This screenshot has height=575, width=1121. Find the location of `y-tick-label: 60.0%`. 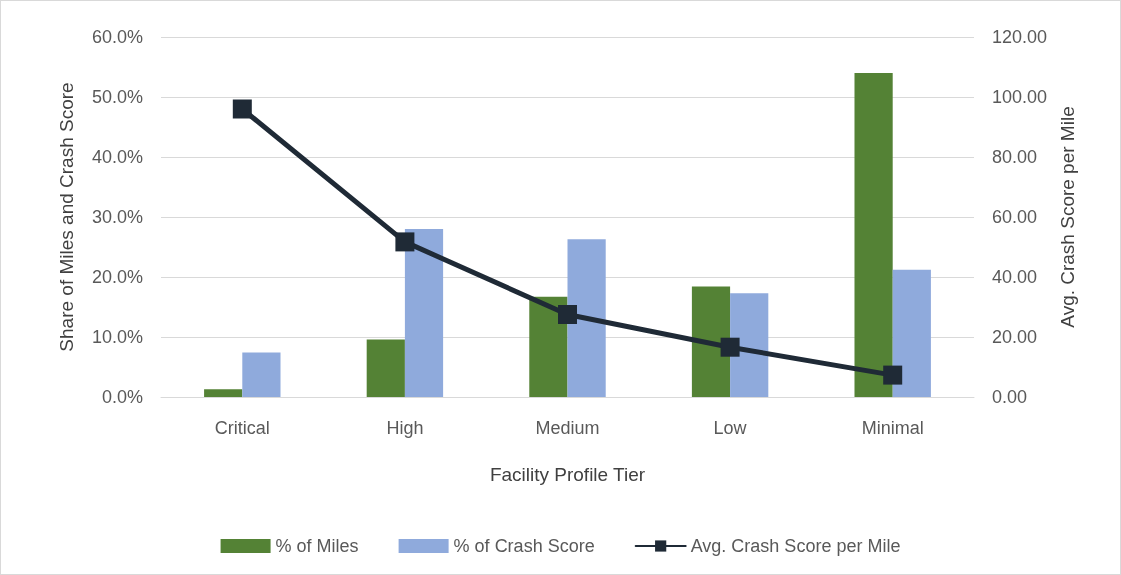

y-tick-label: 60.0% is located at coordinates (117, 37).